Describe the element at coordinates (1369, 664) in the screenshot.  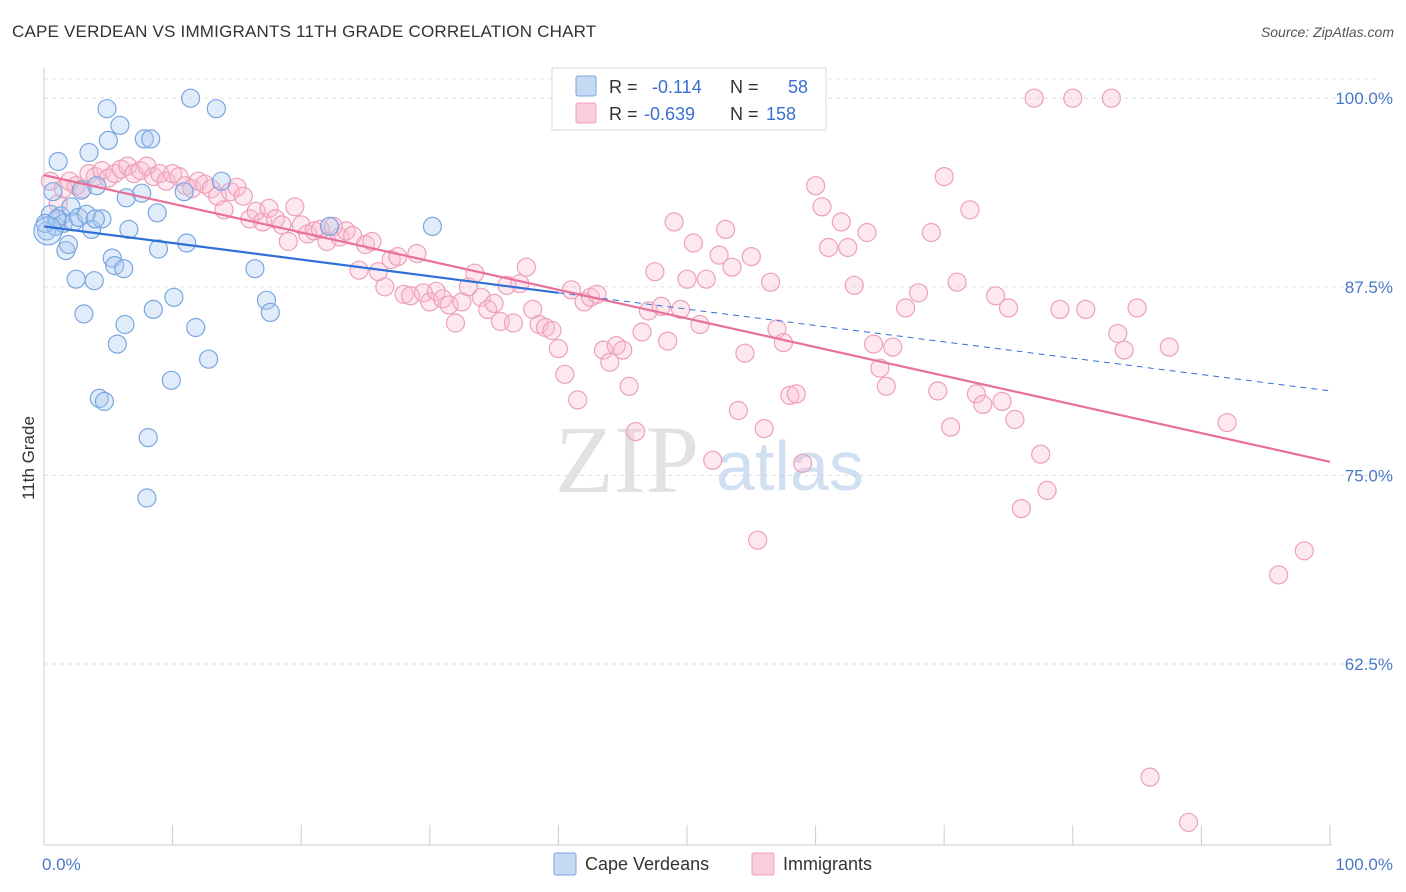
I see `y-tick-label: 62.5%` at that location.